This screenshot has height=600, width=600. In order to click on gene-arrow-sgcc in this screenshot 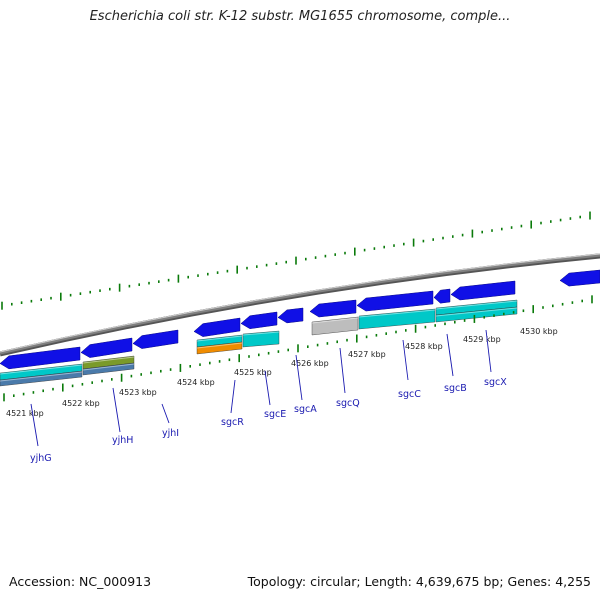, I will do `click(395, 301)`.